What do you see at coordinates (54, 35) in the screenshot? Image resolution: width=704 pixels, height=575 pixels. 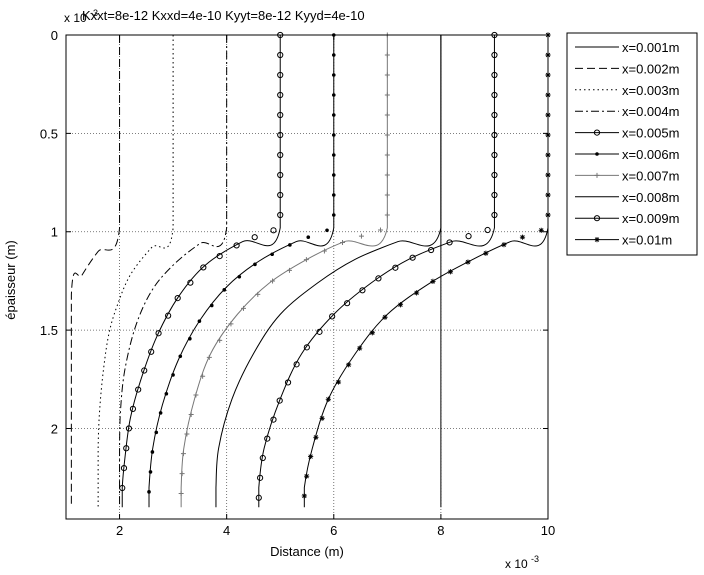 I see `y-tick-label: 0` at bounding box center [54, 35].